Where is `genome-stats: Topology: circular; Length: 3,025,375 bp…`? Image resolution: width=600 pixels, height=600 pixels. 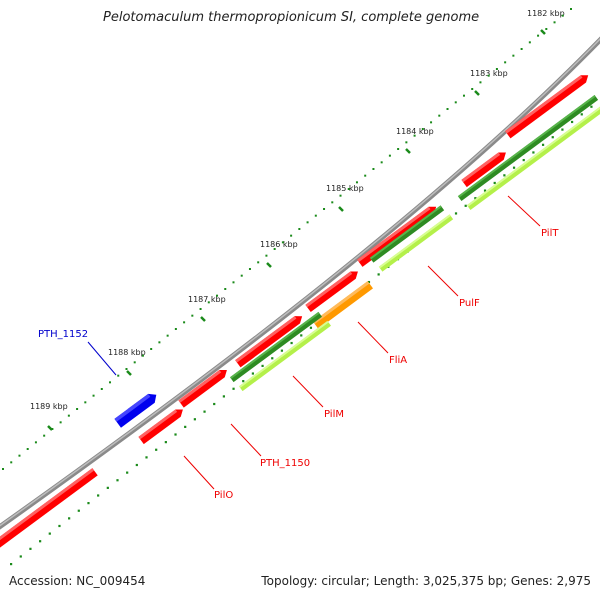
genome-stats: Topology: circular; Length: 3,025,375 bp… is located at coordinates (426, 581).